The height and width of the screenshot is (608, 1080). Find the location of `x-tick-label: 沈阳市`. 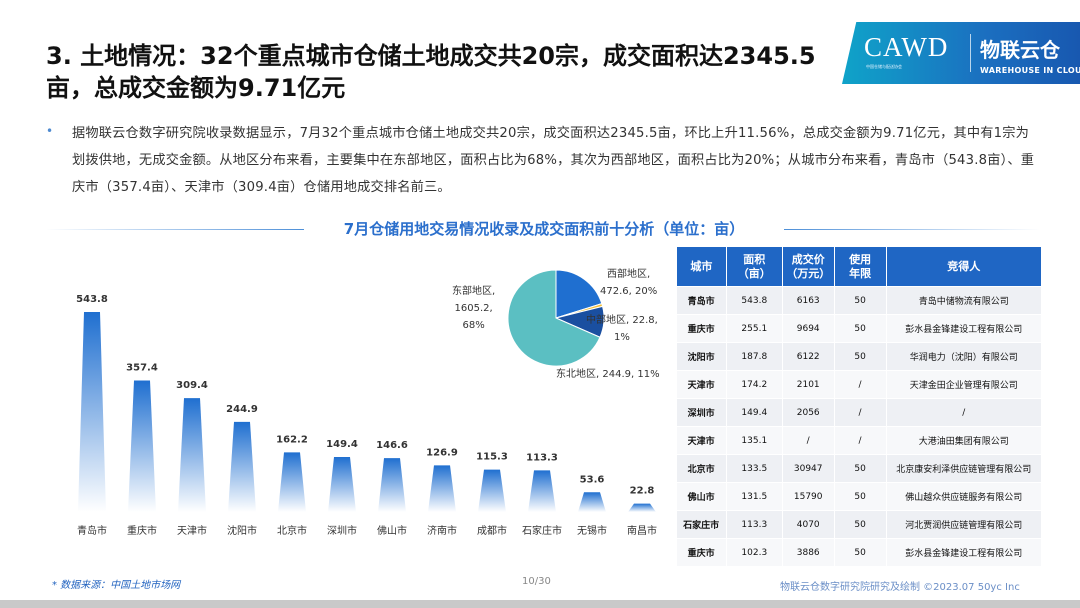

x-tick-label: 沈阳市 is located at coordinates (242, 530).